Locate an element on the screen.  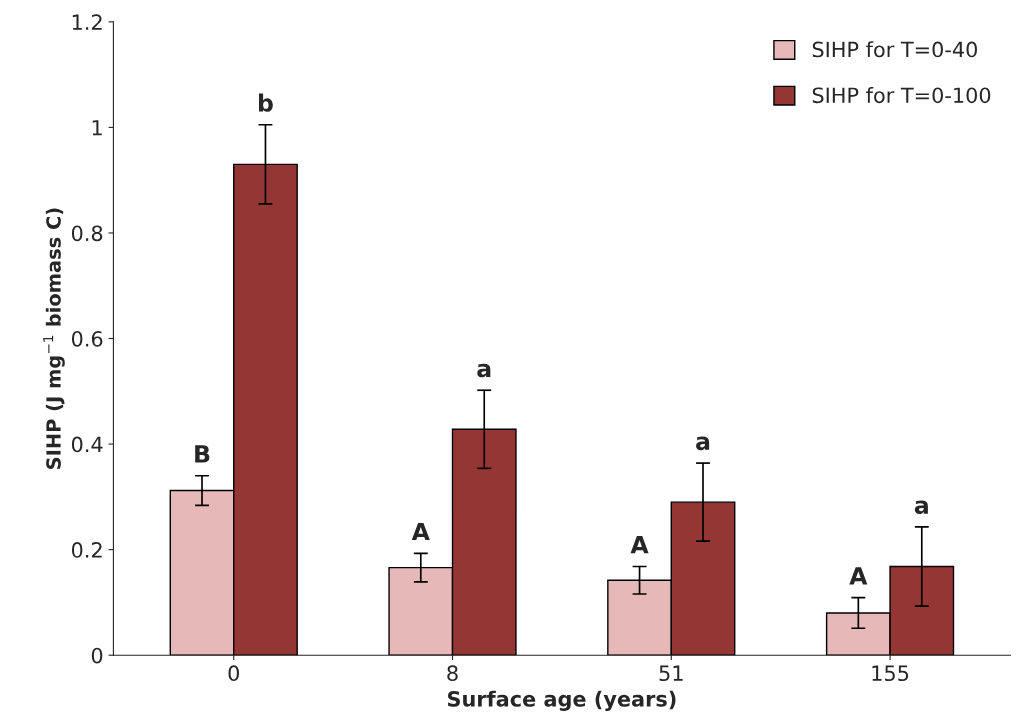
data-label: b is located at coordinates (265, 102).